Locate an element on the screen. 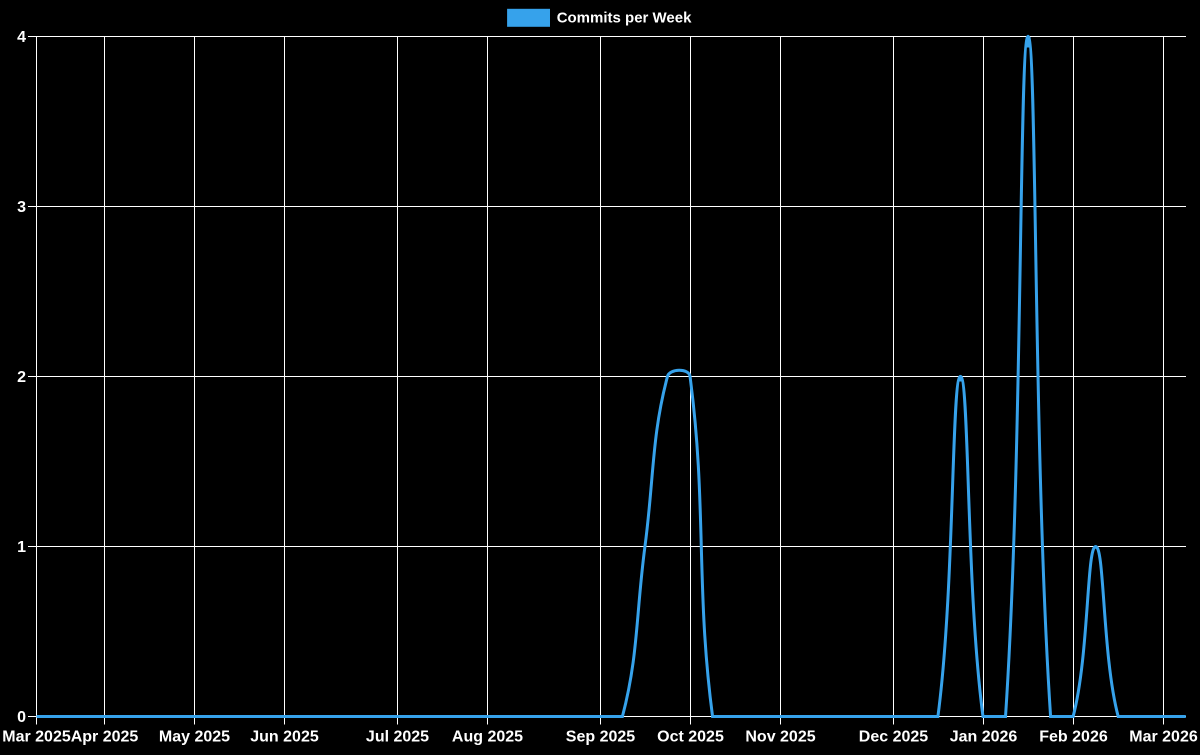  svg-text: Oct 2025 is located at coordinates (690, 737).